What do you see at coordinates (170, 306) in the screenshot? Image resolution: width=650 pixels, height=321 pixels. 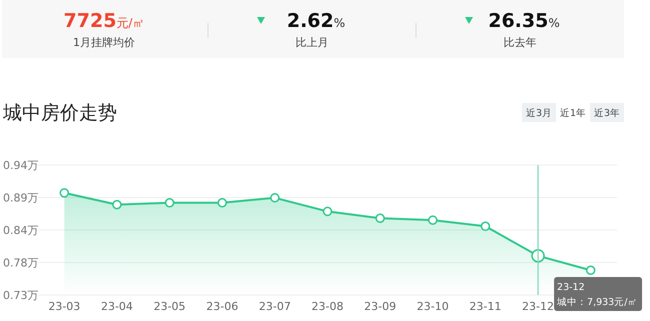 I see `x-tick-label: 23-05` at bounding box center [170, 306].